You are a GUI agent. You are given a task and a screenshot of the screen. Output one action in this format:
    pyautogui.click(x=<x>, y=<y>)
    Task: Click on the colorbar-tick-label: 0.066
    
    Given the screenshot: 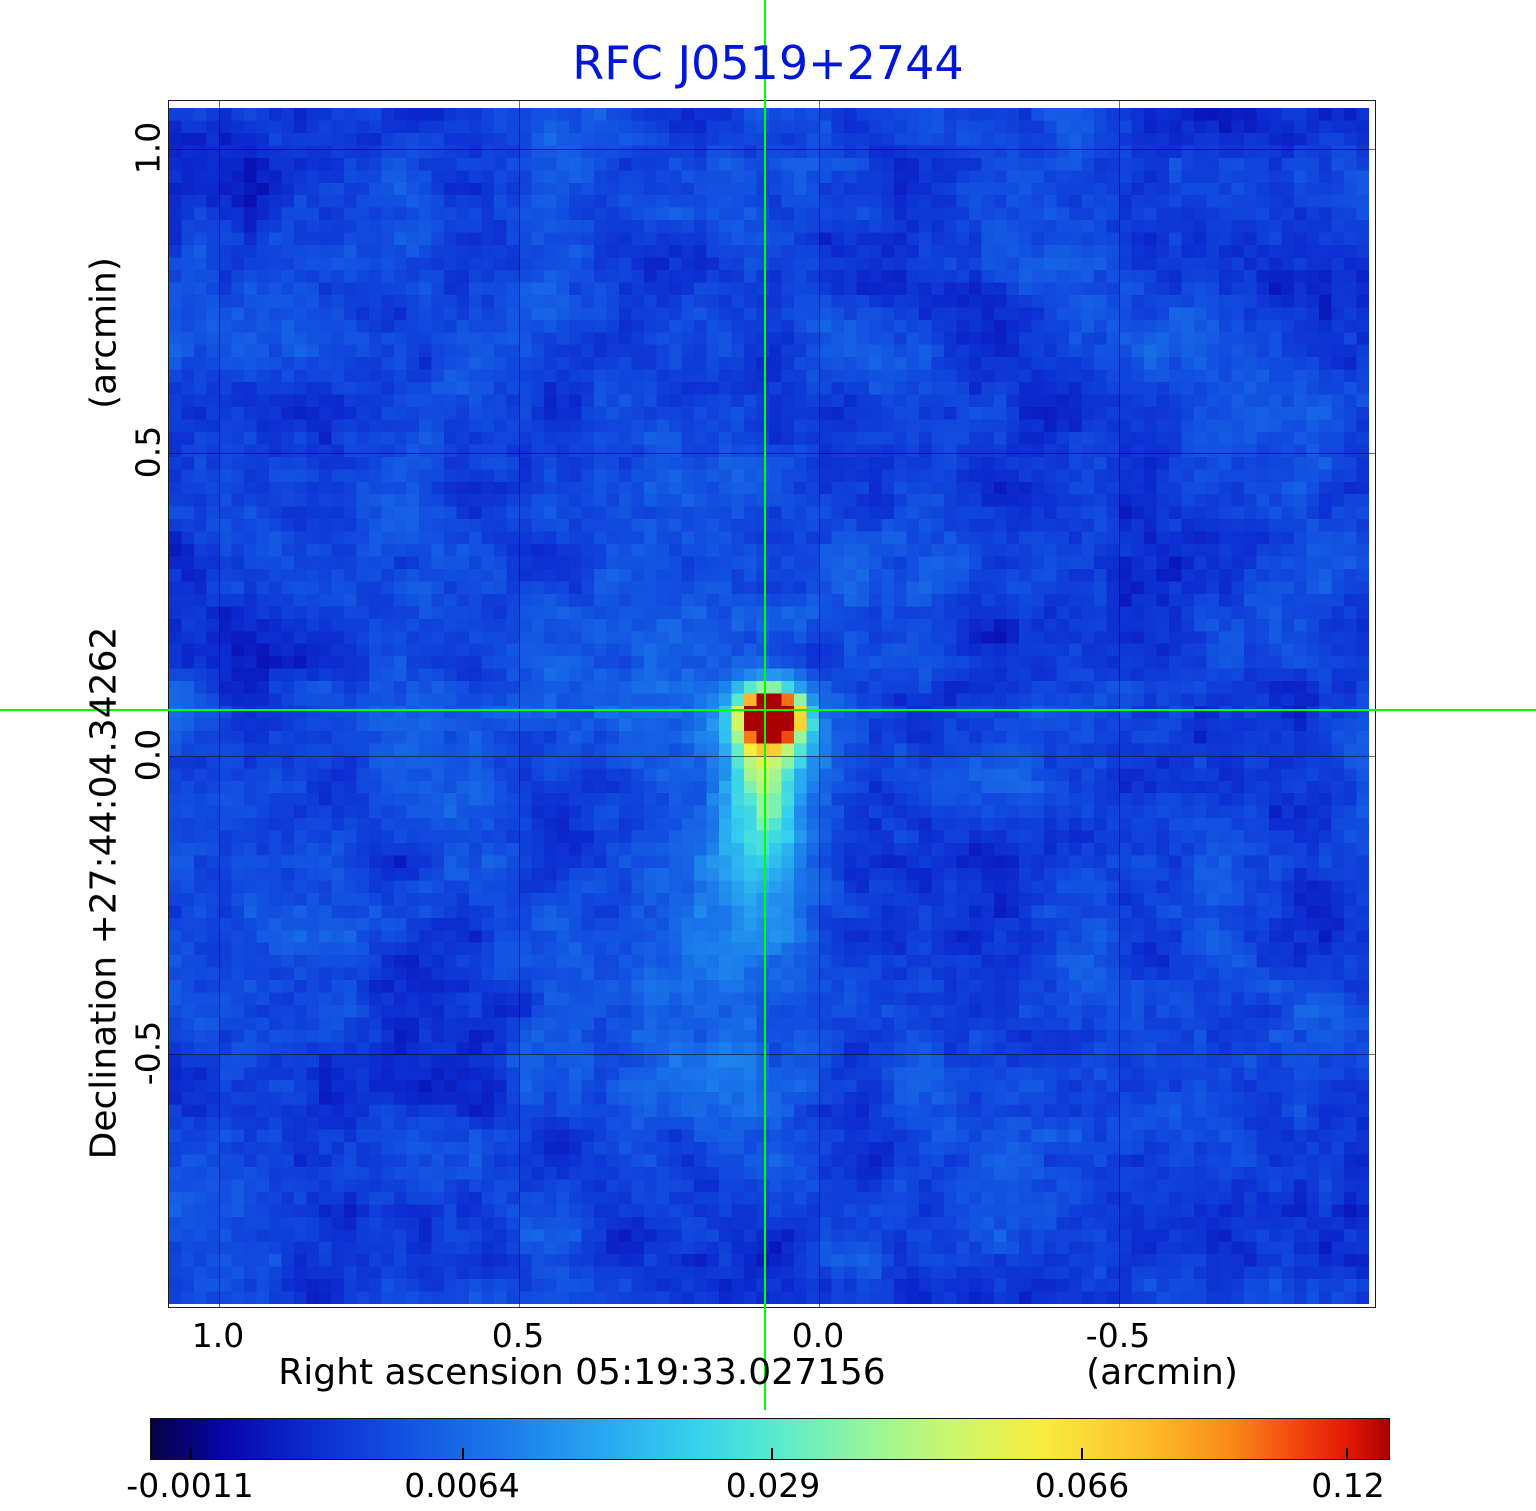 What is the action you would take?
    pyautogui.click(x=1082, y=1485)
    